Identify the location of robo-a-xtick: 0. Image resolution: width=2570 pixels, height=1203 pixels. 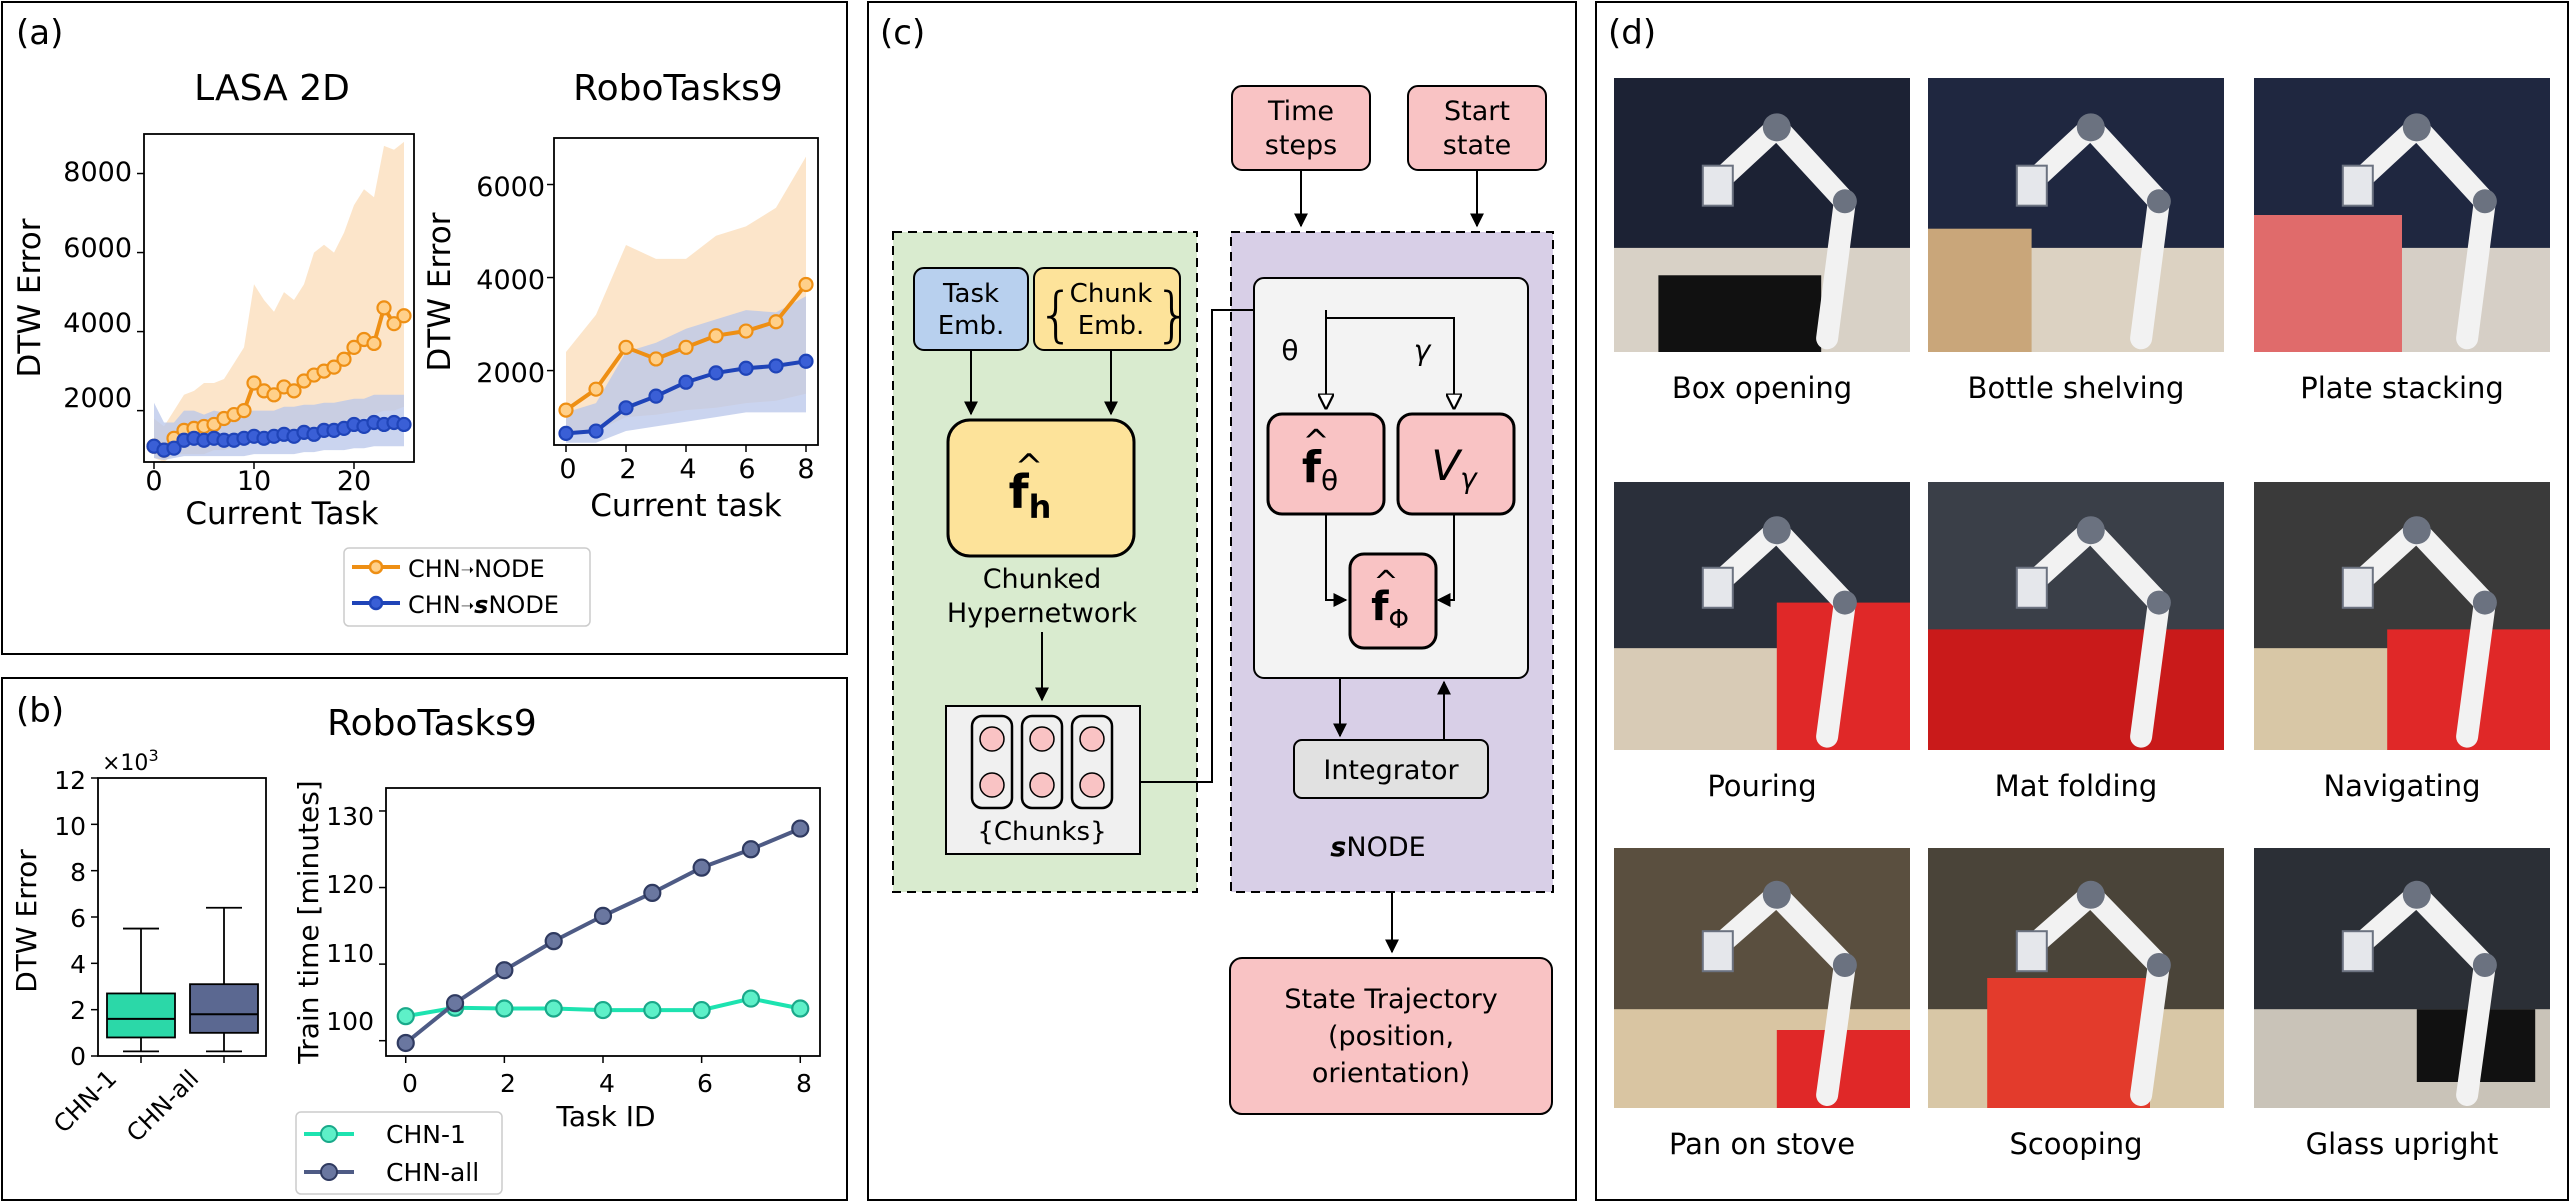
(567, 469).